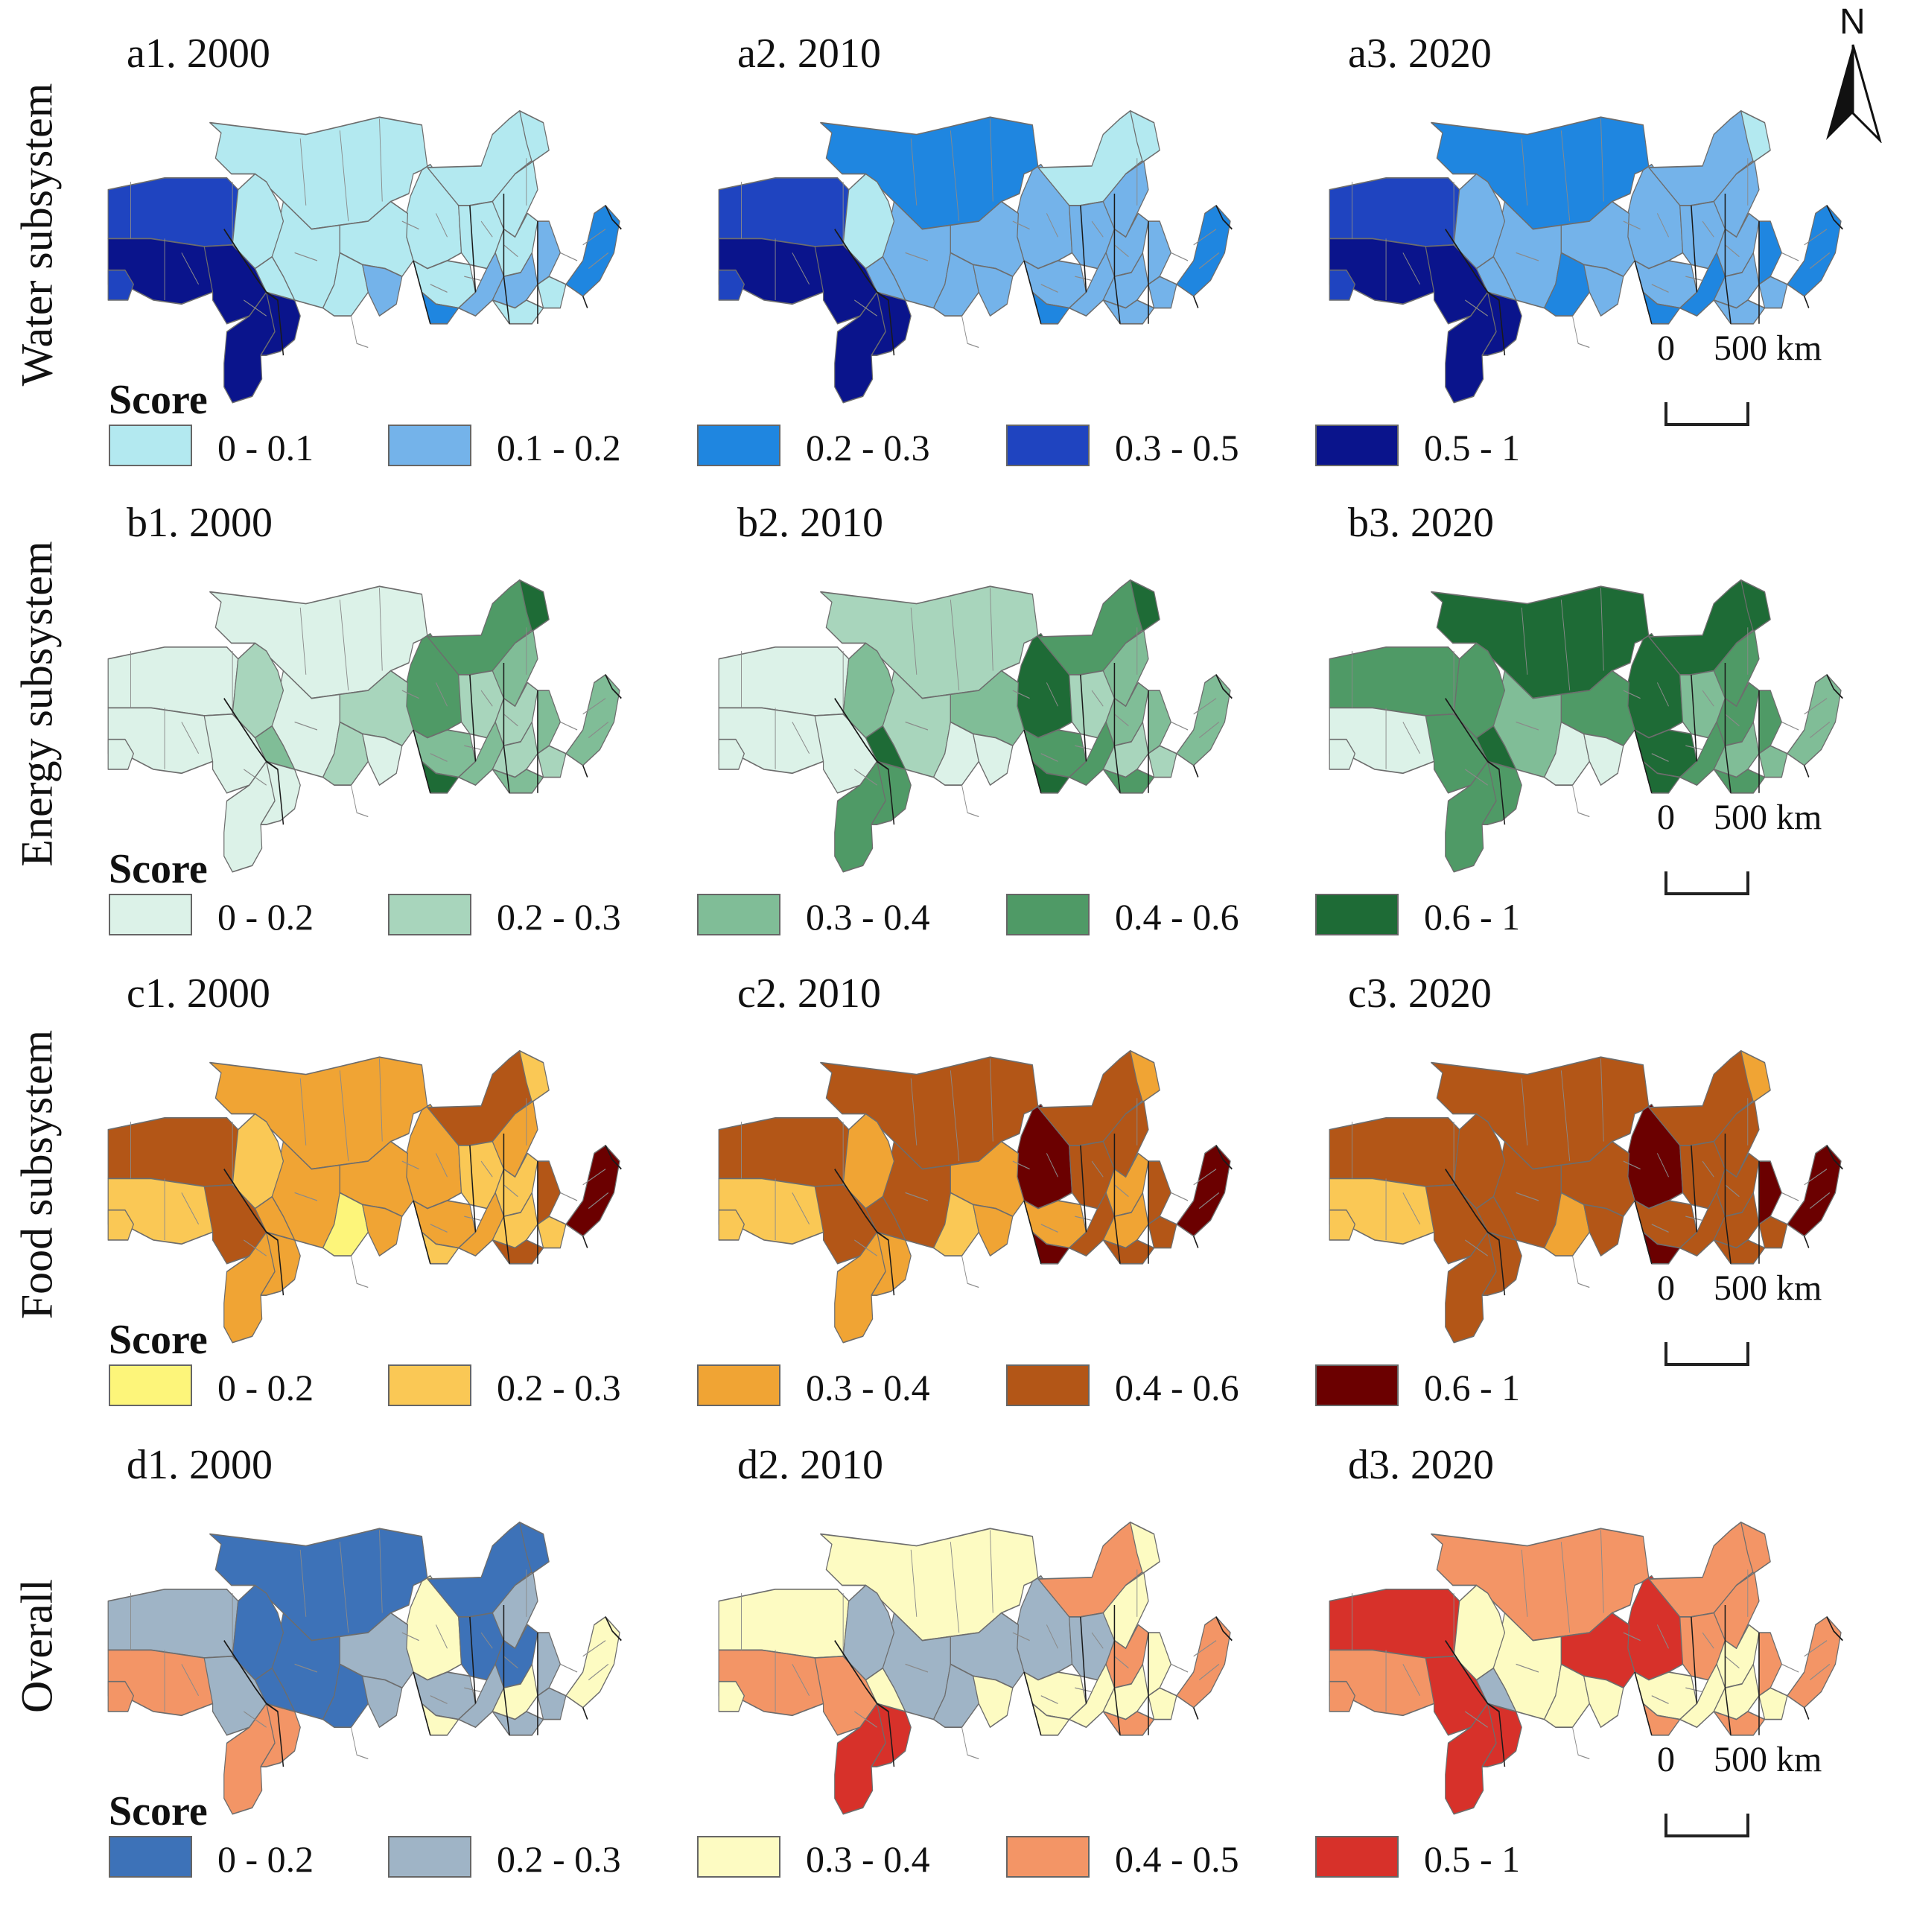 The height and width of the screenshot is (1932, 1911). Describe the element at coordinates (810, 1465) in the screenshot. I see `panel-label: d2. 2010` at that location.